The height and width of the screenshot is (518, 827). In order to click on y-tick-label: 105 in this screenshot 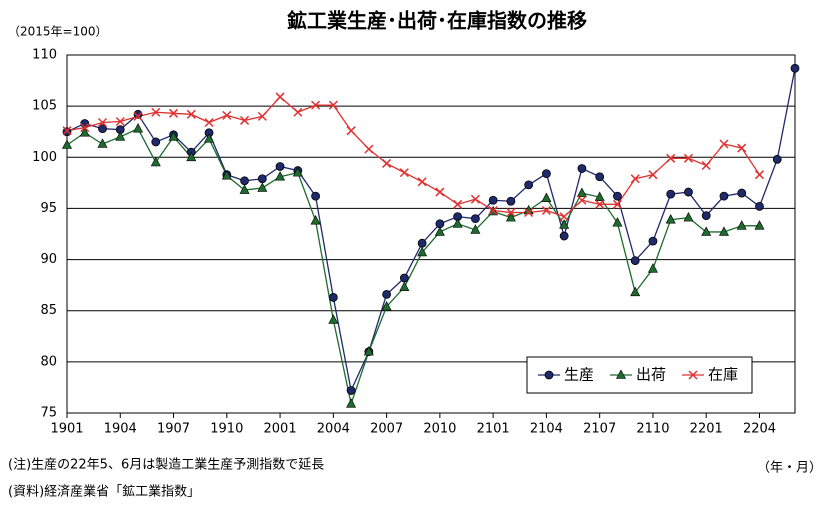, I will do `click(44, 106)`.